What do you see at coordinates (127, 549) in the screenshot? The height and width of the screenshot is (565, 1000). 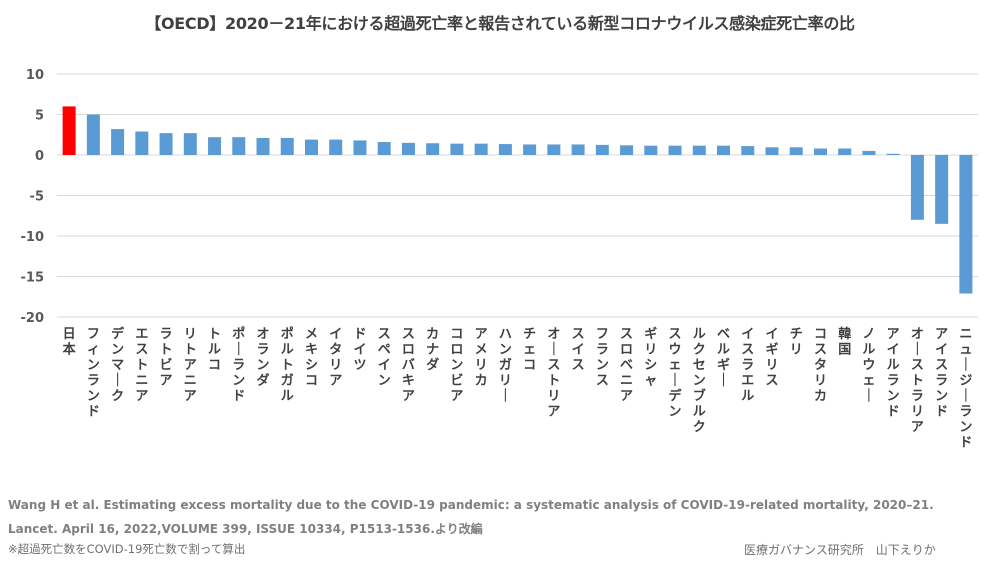 I see `calculation-note: ※超過死亡数をCOVID-19死亡数で割って算出` at bounding box center [127, 549].